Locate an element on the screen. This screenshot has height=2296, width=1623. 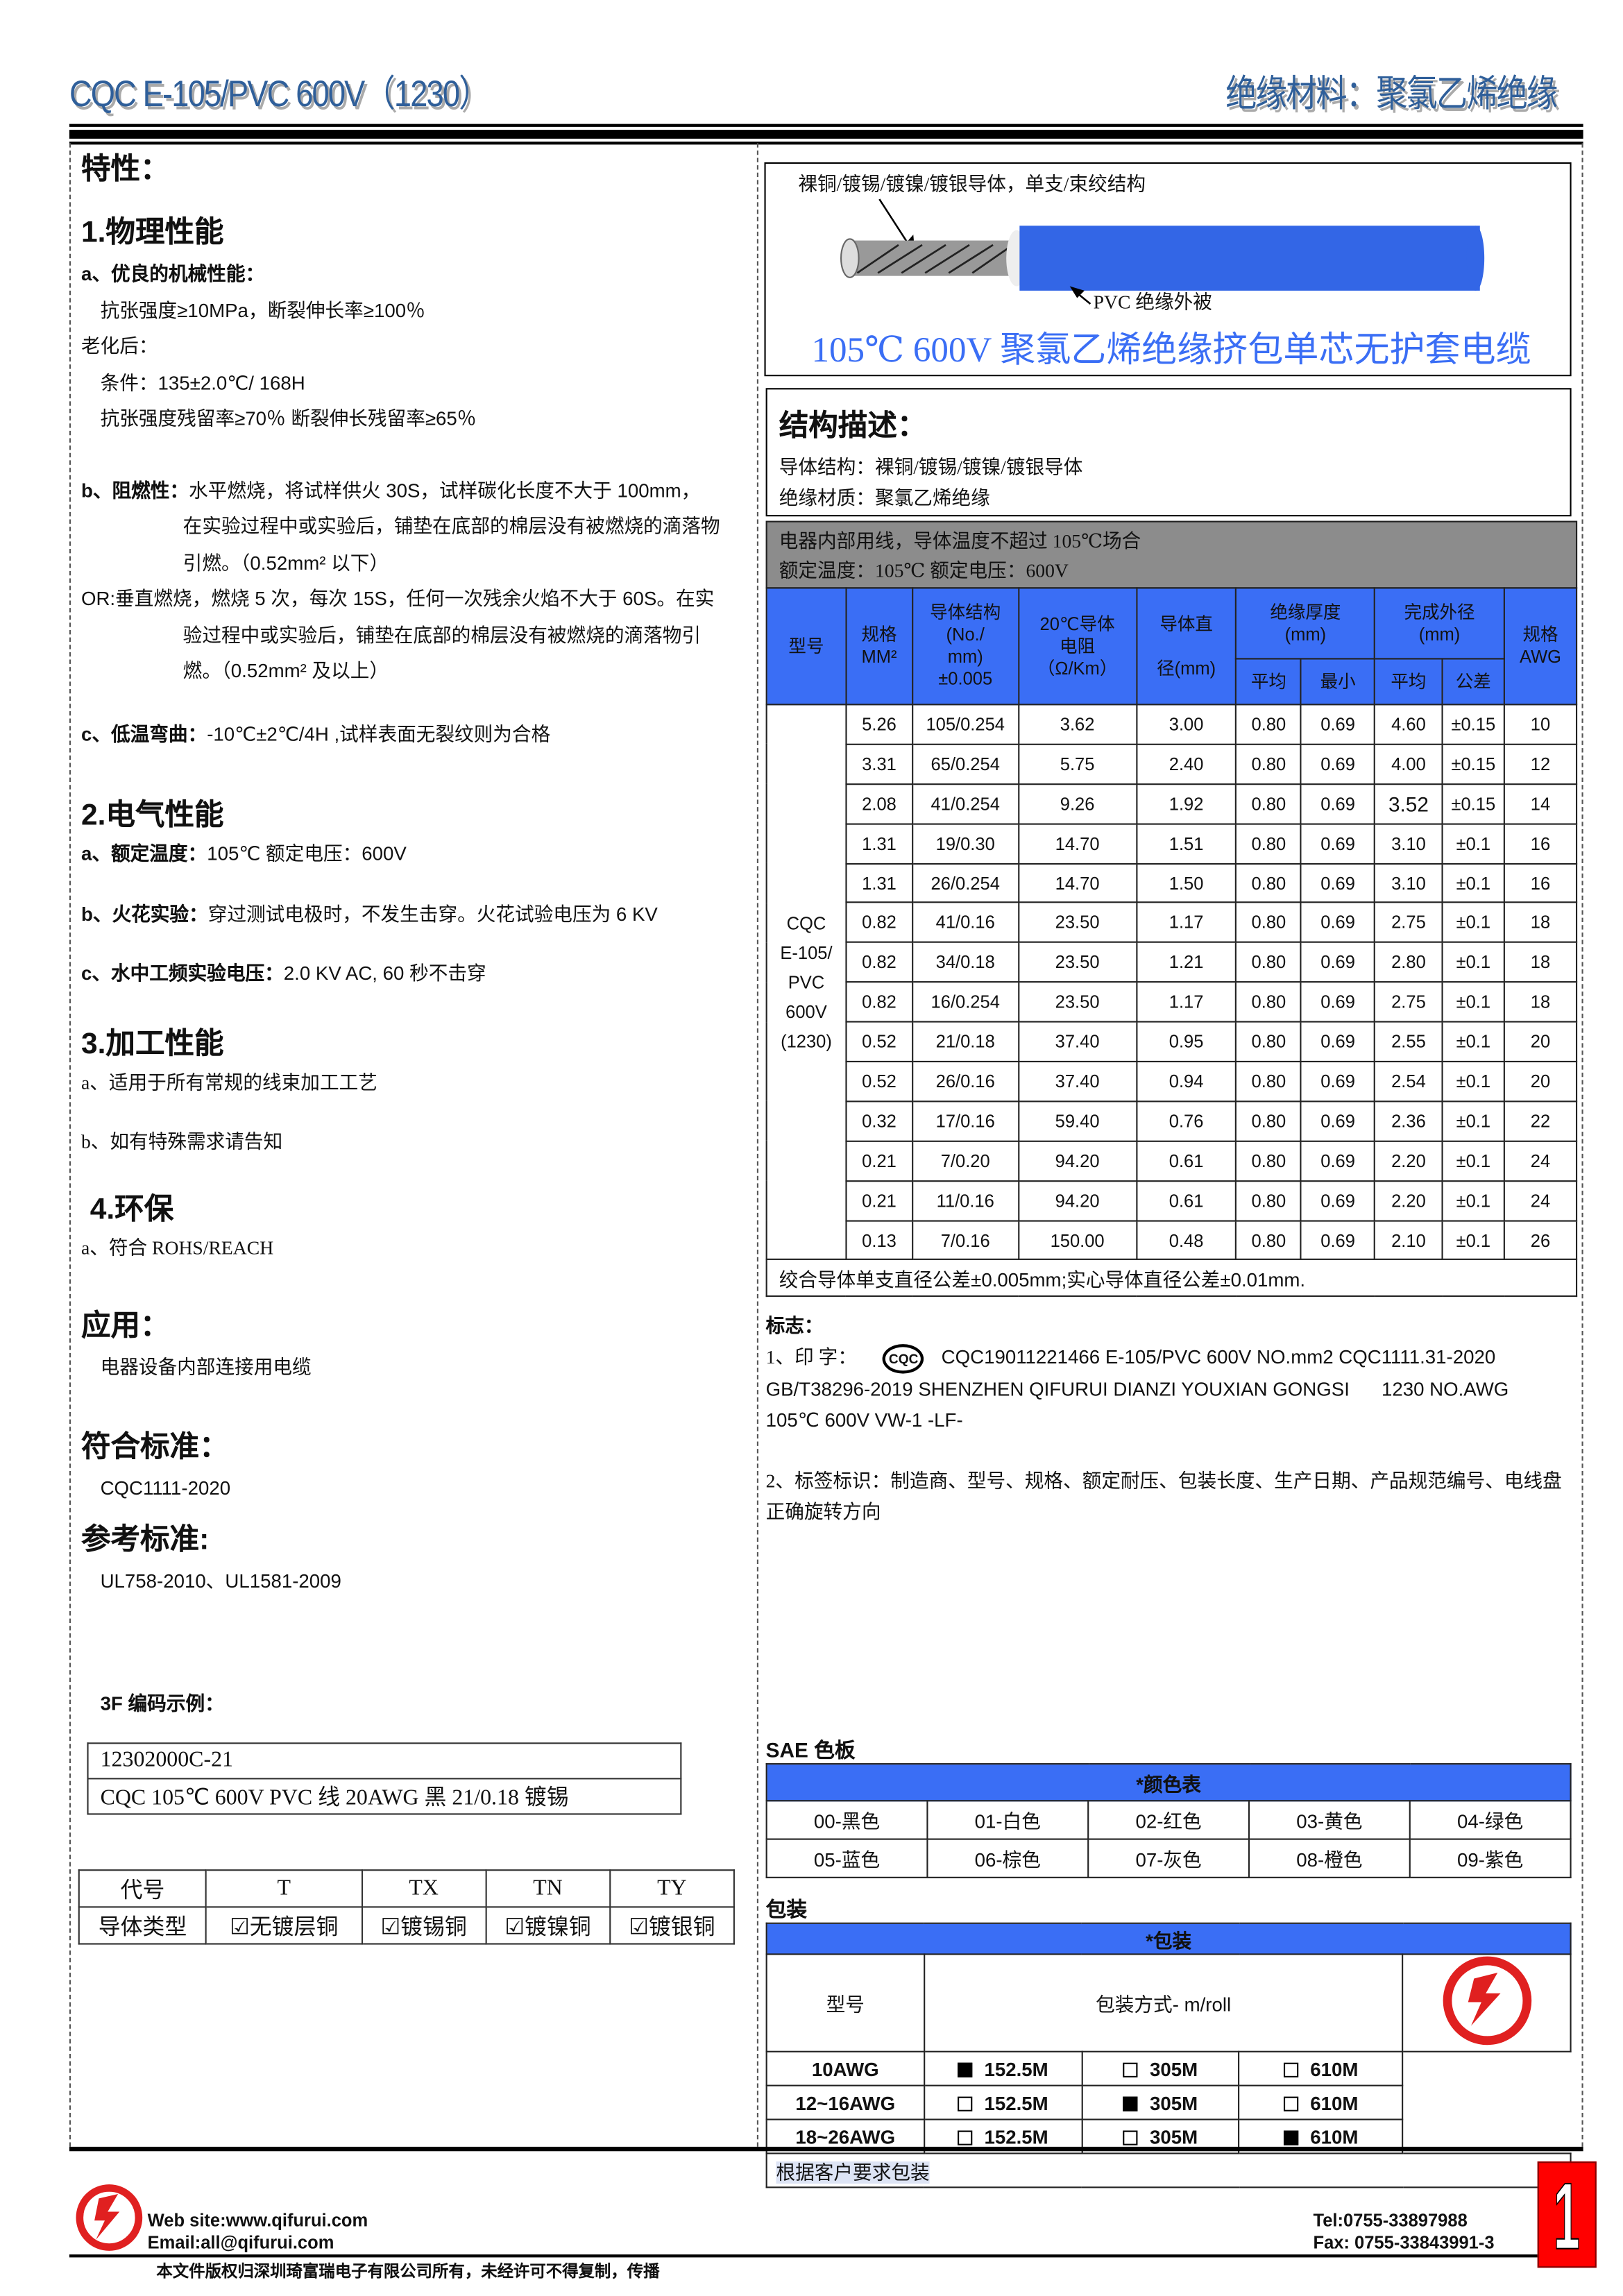
packaging-row: 12~16AWG 152.5M 305M 610M is located at coordinates (1168, 2102).